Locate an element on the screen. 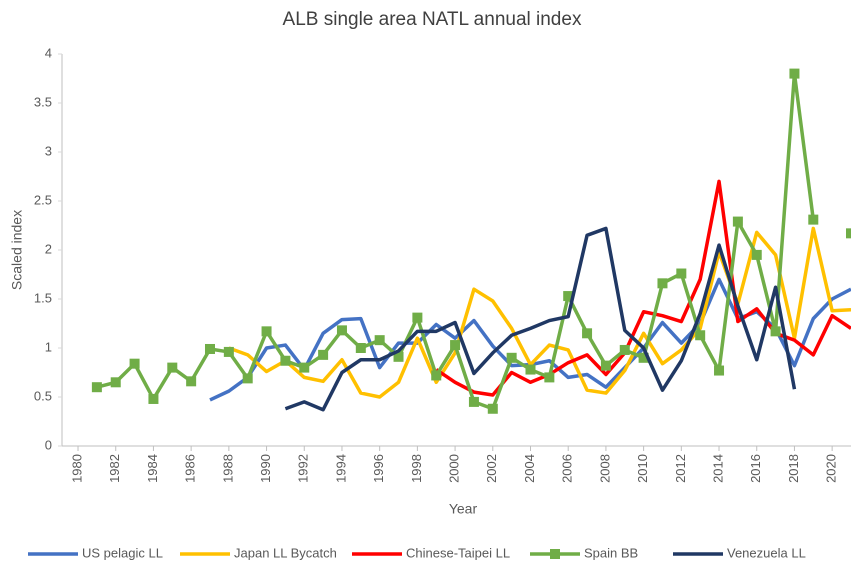 This screenshot has height=567, width=851. y-tick-label: 0.5 is located at coordinates (43, 395).